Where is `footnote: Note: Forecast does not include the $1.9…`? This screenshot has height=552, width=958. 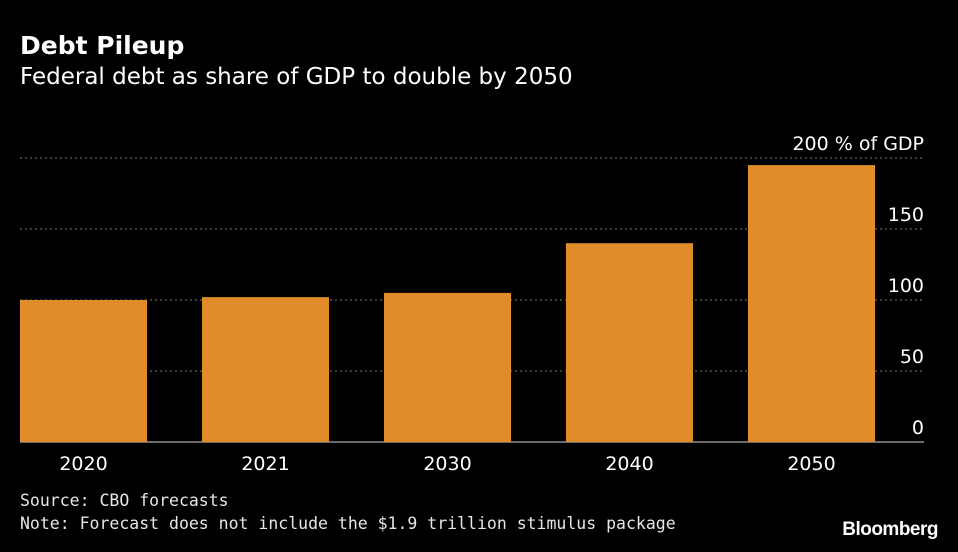
footnote: Note: Forecast does not include the $1.9… is located at coordinates (348, 523).